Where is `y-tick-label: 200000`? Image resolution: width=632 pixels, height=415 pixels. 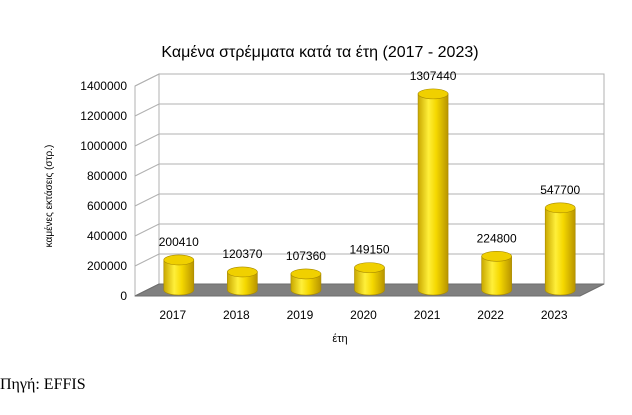
y-tick-label: 200000 is located at coordinates (107, 266).